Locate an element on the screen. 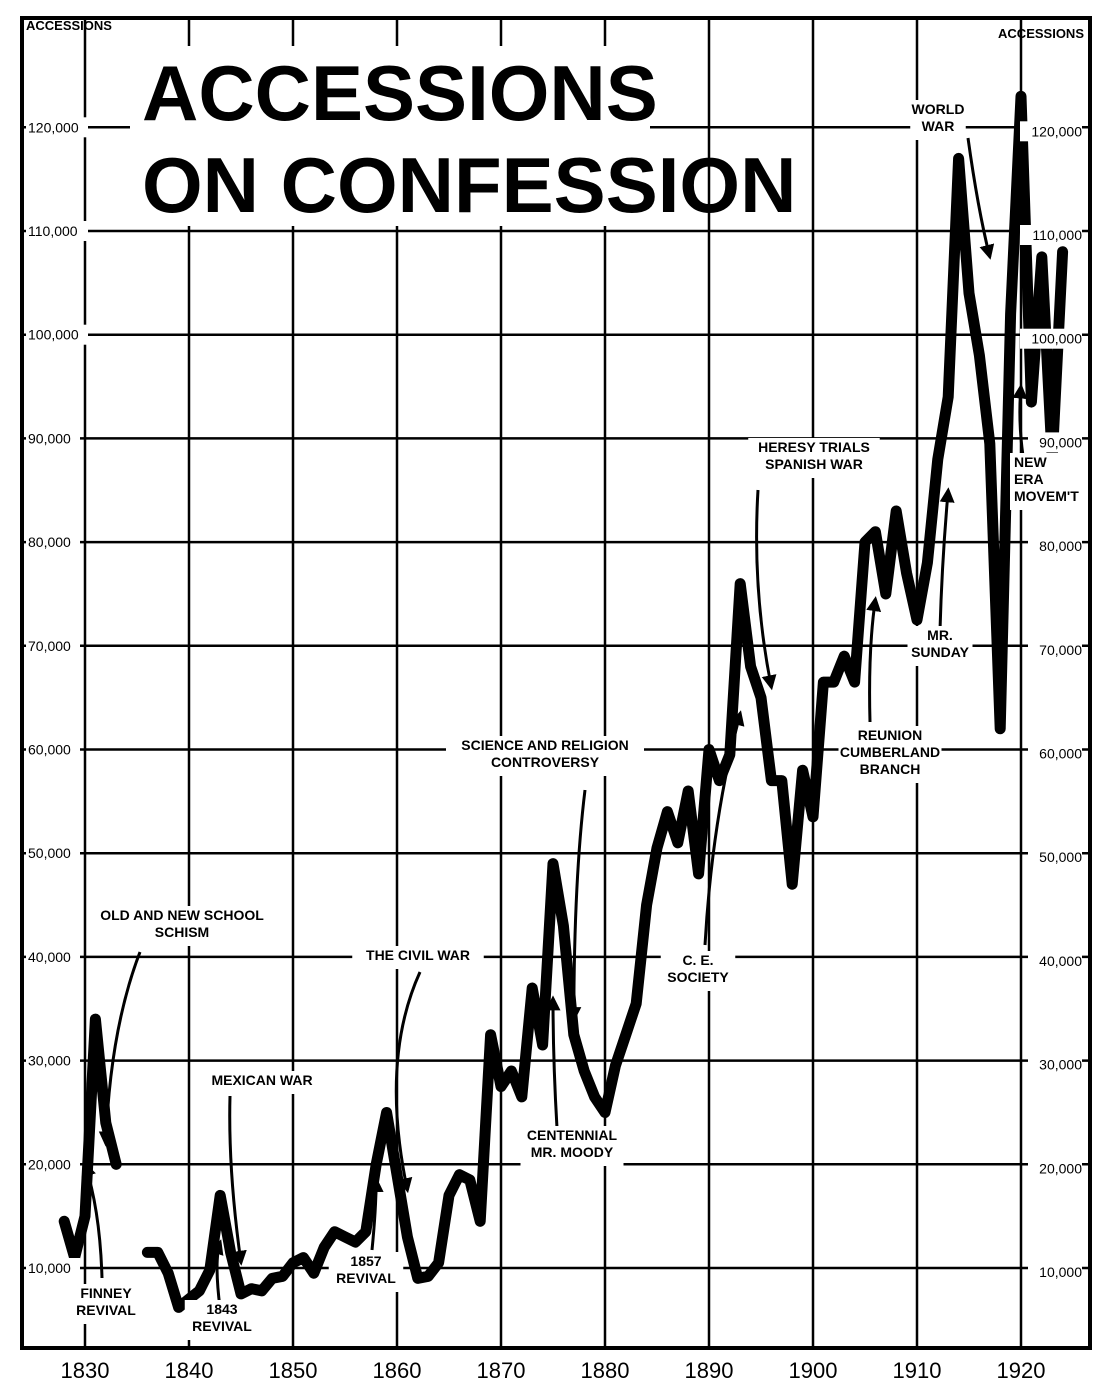 The height and width of the screenshot is (1390, 1110). annotation-label: MR. MOODY is located at coordinates (572, 1152).